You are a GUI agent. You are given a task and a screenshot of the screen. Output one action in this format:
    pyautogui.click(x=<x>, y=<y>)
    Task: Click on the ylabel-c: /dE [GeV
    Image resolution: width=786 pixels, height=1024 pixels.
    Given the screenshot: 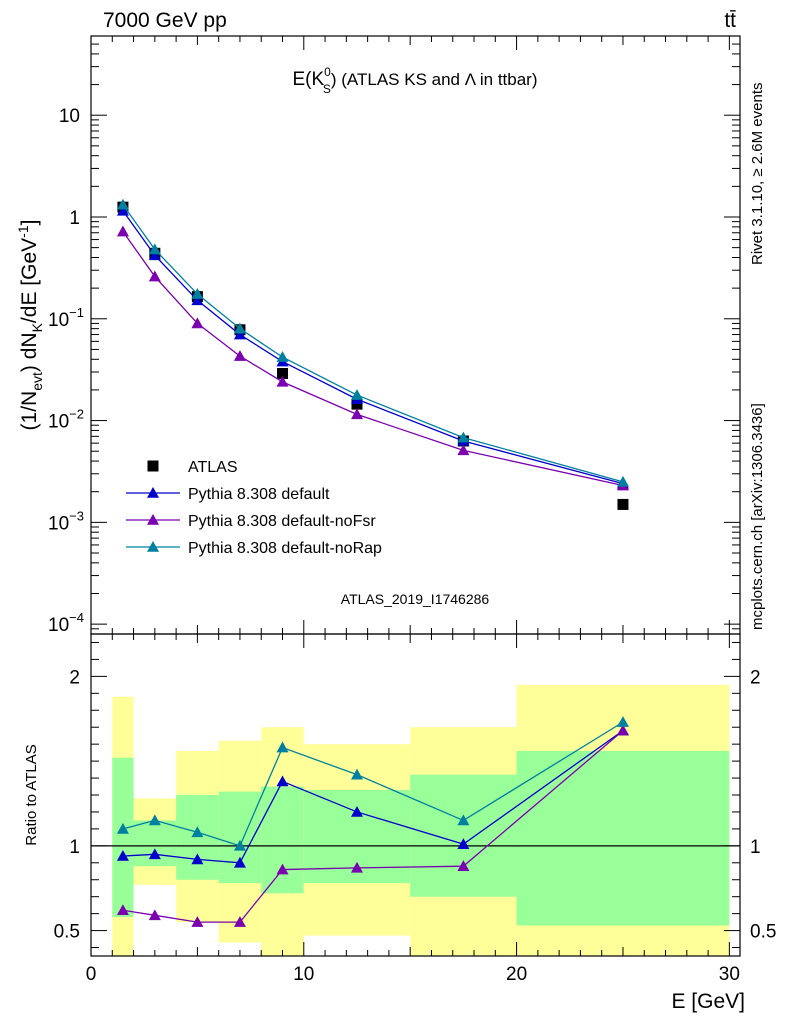 What is the action you would take?
    pyautogui.click(x=29, y=280)
    